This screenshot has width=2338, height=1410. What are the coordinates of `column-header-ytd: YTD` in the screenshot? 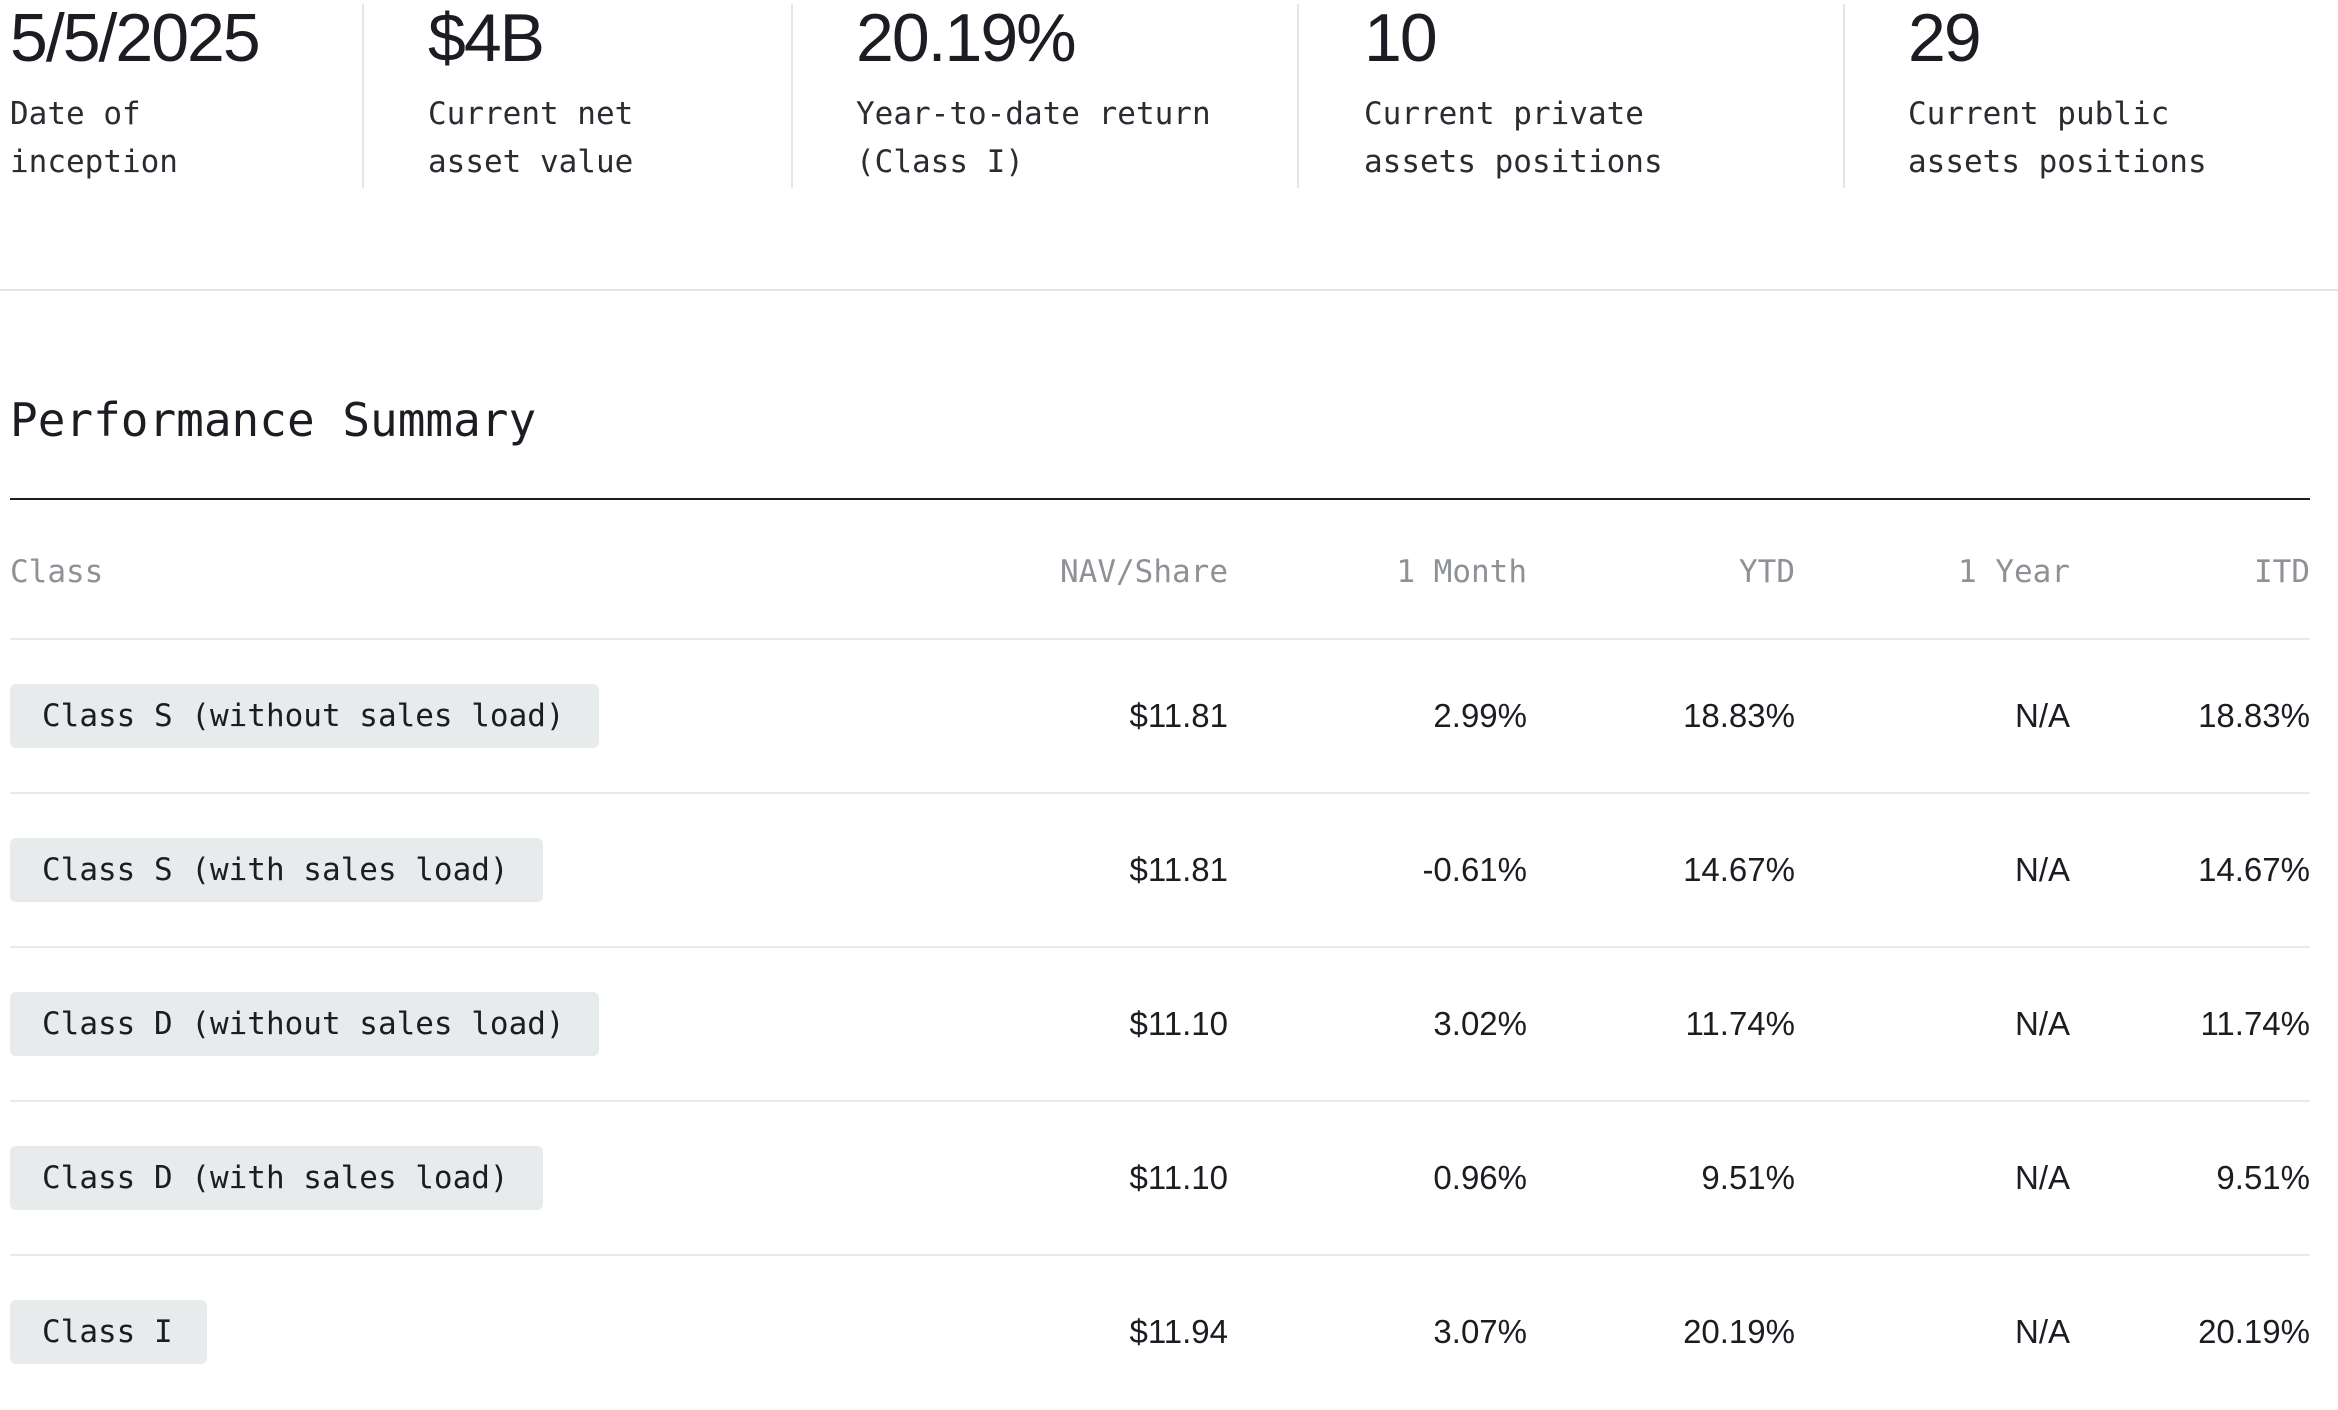 It's located at (1767, 572).